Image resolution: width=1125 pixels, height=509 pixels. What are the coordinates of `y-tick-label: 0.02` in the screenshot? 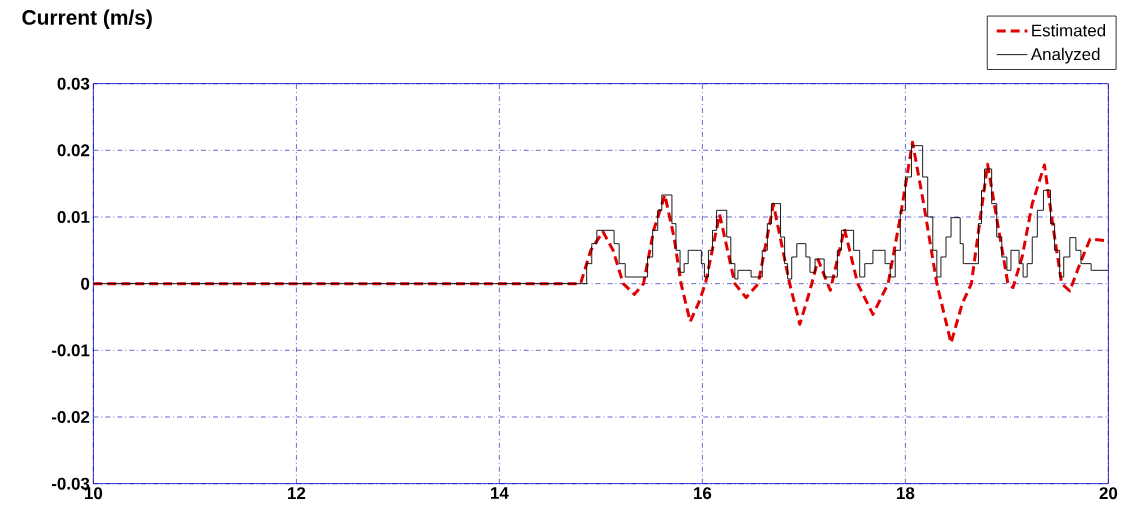 It's located at (73, 150).